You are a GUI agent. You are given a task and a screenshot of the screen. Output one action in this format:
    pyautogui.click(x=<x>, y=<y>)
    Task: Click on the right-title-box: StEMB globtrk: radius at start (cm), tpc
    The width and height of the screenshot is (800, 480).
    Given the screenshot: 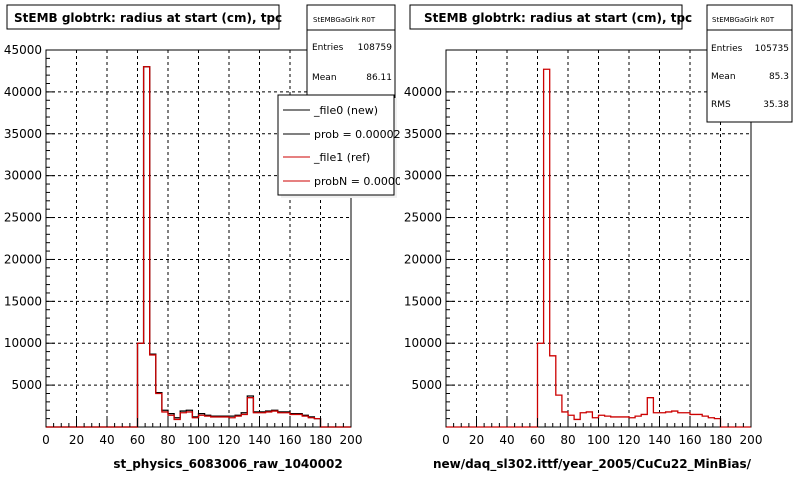 What is the action you would take?
    pyautogui.click(x=550, y=17)
    